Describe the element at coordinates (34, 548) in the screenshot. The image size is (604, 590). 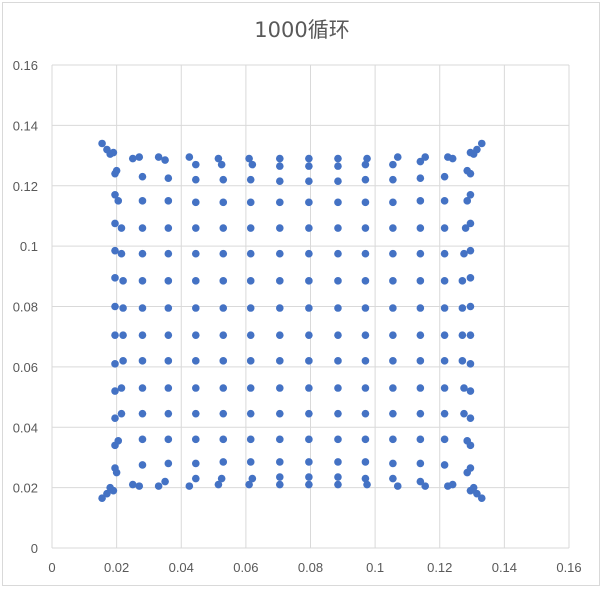
I see `y-tick-label: 0` at that location.